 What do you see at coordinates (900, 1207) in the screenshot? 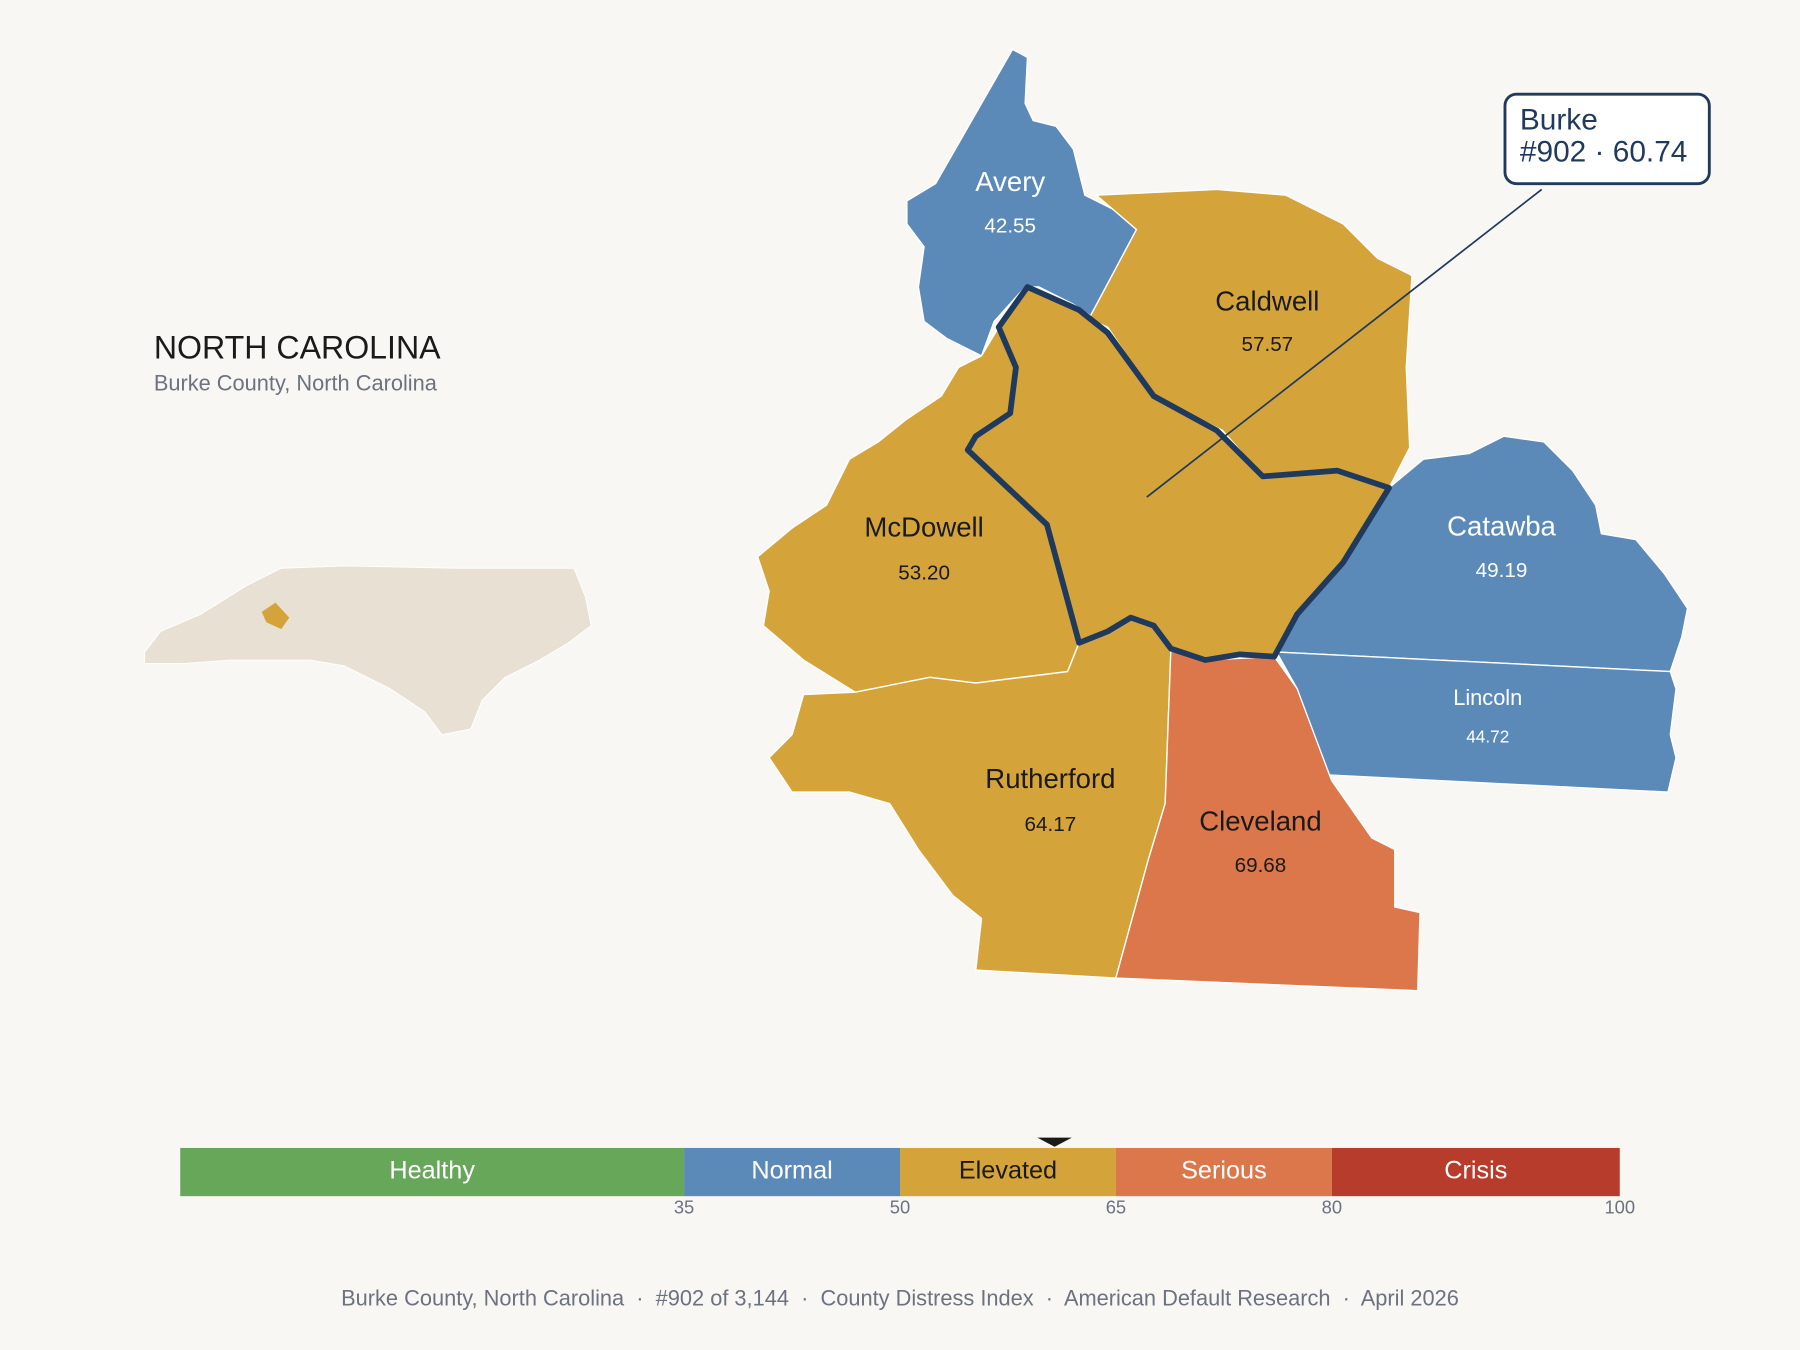
I see `scale-tick-label: 50` at bounding box center [900, 1207].